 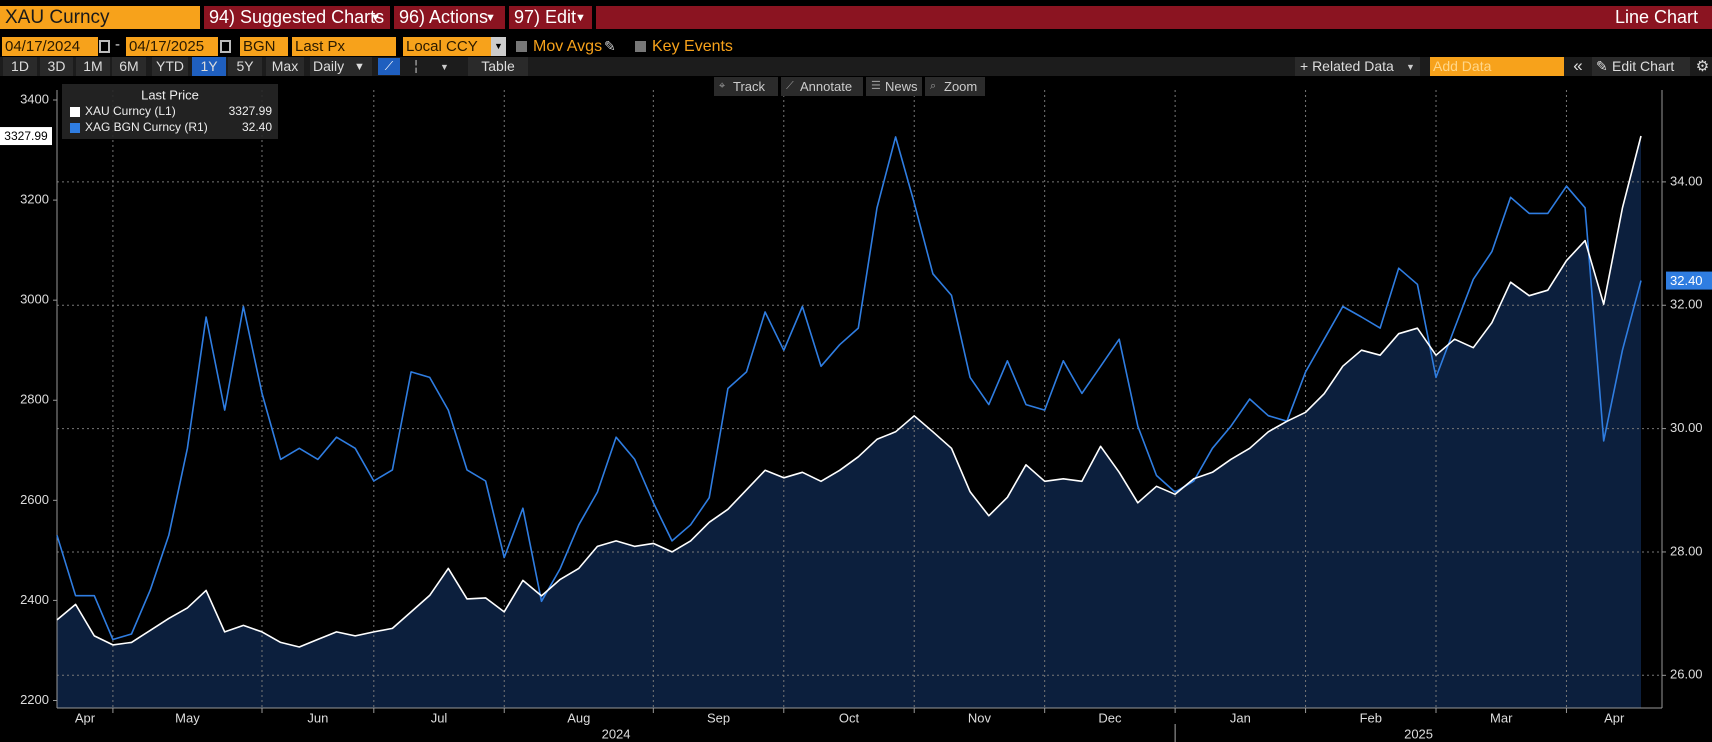 What do you see at coordinates (344, 46) in the screenshot?
I see `field-field: Last Px` at bounding box center [344, 46].